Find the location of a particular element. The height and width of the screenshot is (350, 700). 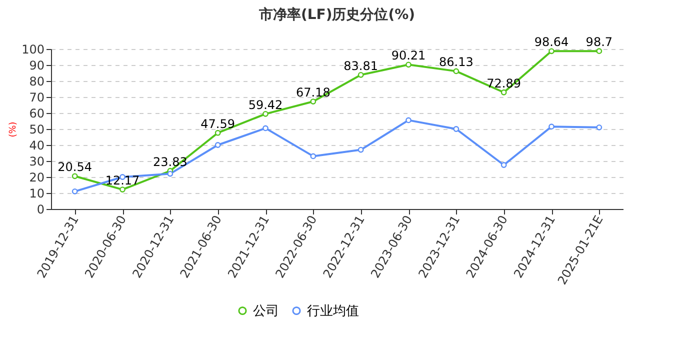

legend-label: 行业均值 is located at coordinates (333, 311).